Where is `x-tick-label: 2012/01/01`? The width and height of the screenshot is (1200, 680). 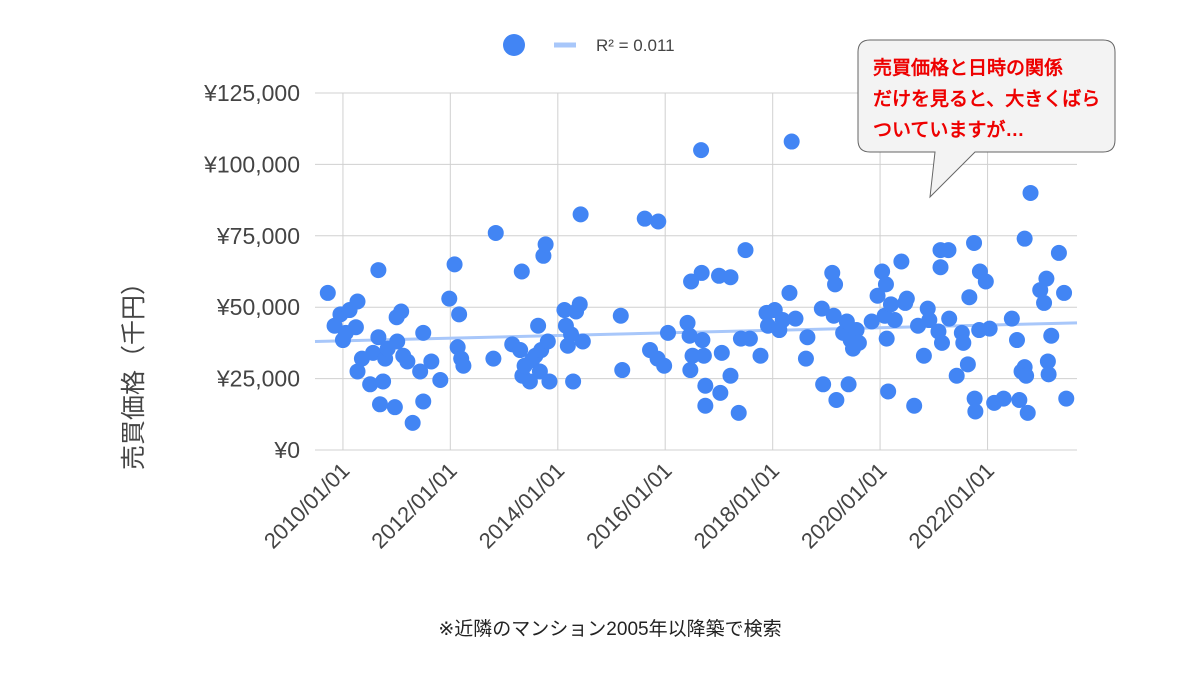 x-tick-label: 2012/01/01 is located at coordinates (414, 506).